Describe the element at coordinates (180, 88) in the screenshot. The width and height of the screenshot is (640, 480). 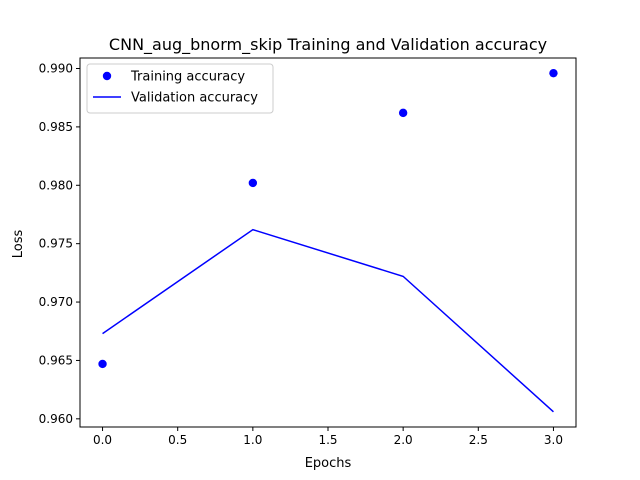
I see `legend-box` at that location.